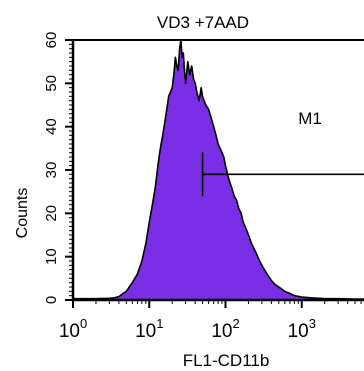 The height and width of the screenshot is (371, 364). Describe the element at coordinates (302, 329) in the screenshot. I see `x-tick-label: 10³` at that location.